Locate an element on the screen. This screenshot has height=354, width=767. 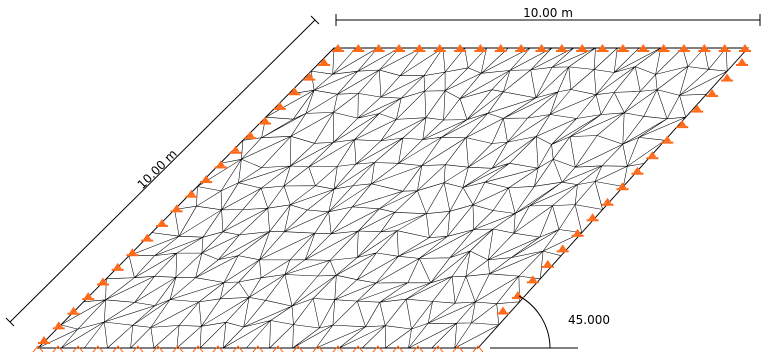
top-dimension: 10.00 m is located at coordinates (548, 16).